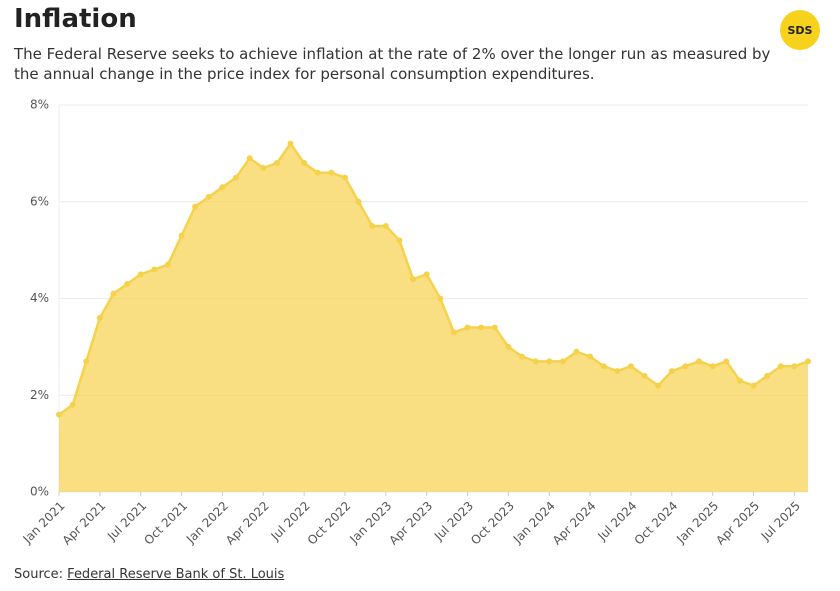  What do you see at coordinates (39, 298) in the screenshot?
I see `y-tick-label: 4%` at bounding box center [39, 298].